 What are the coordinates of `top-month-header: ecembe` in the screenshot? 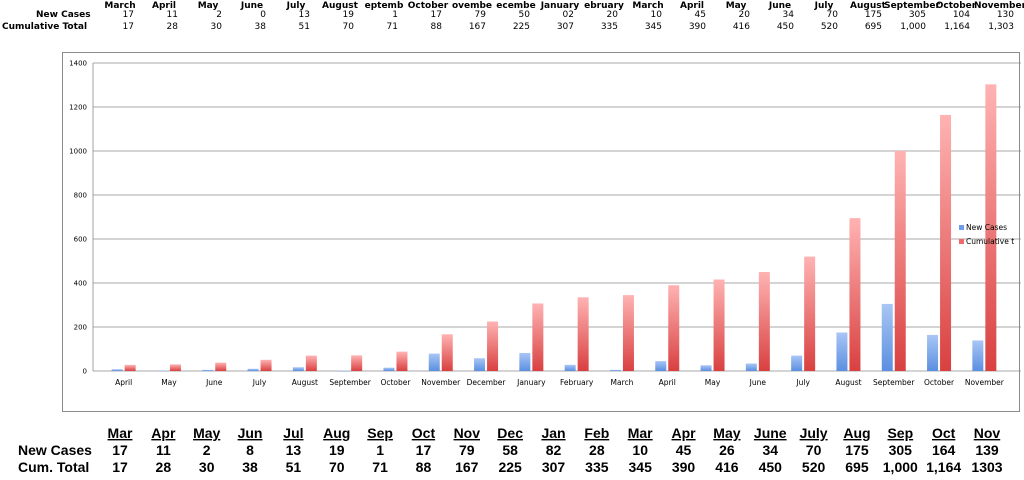 It's located at (515, 6).